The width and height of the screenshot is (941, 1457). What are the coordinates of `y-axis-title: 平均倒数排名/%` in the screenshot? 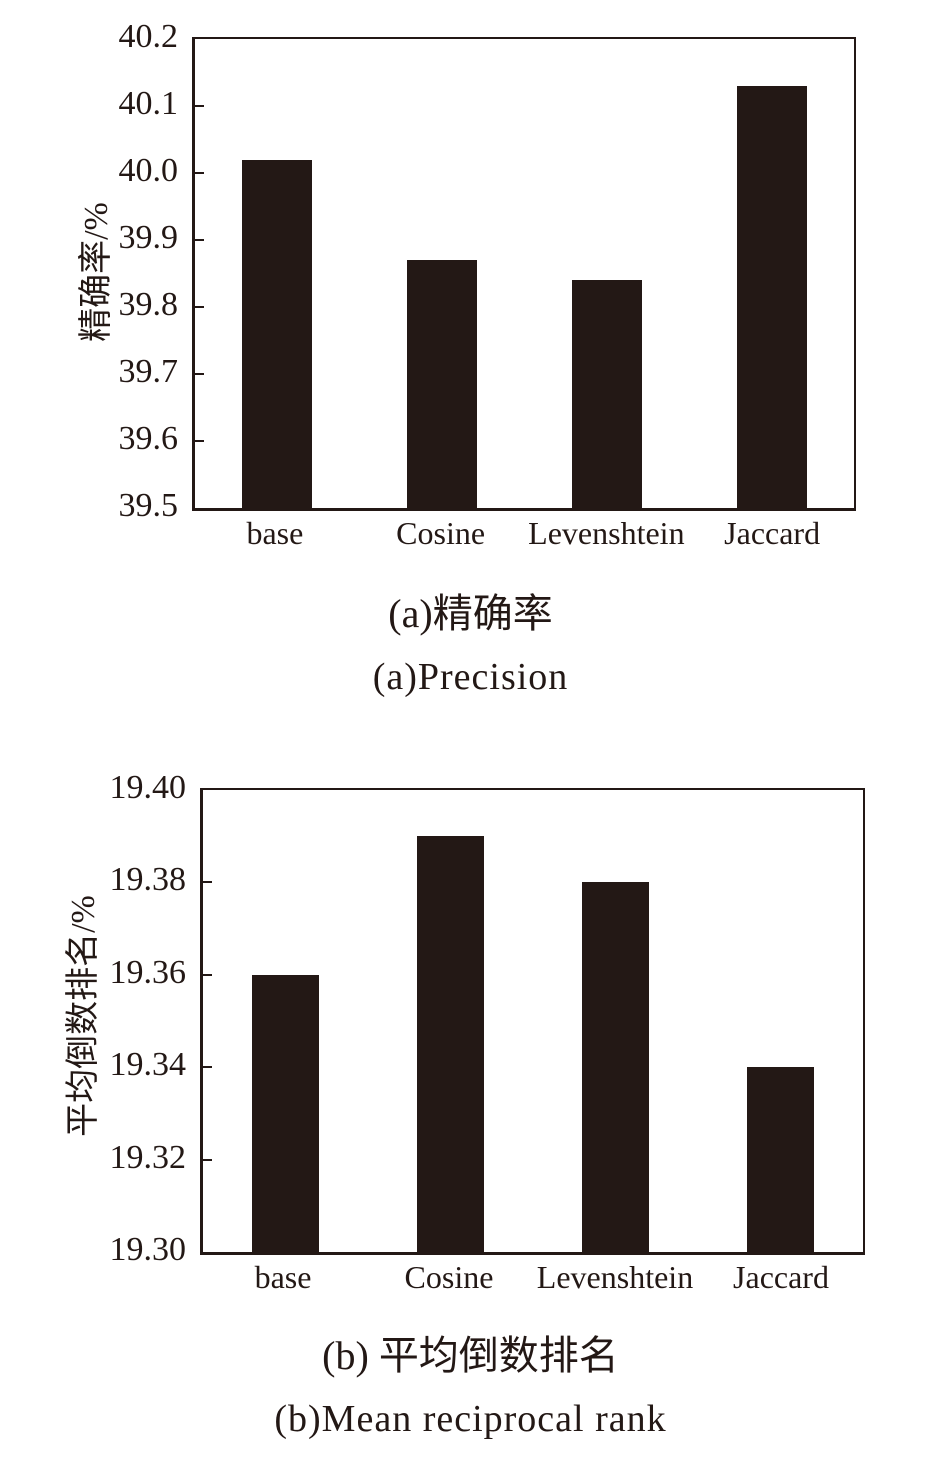 It's located at (83, 1016).